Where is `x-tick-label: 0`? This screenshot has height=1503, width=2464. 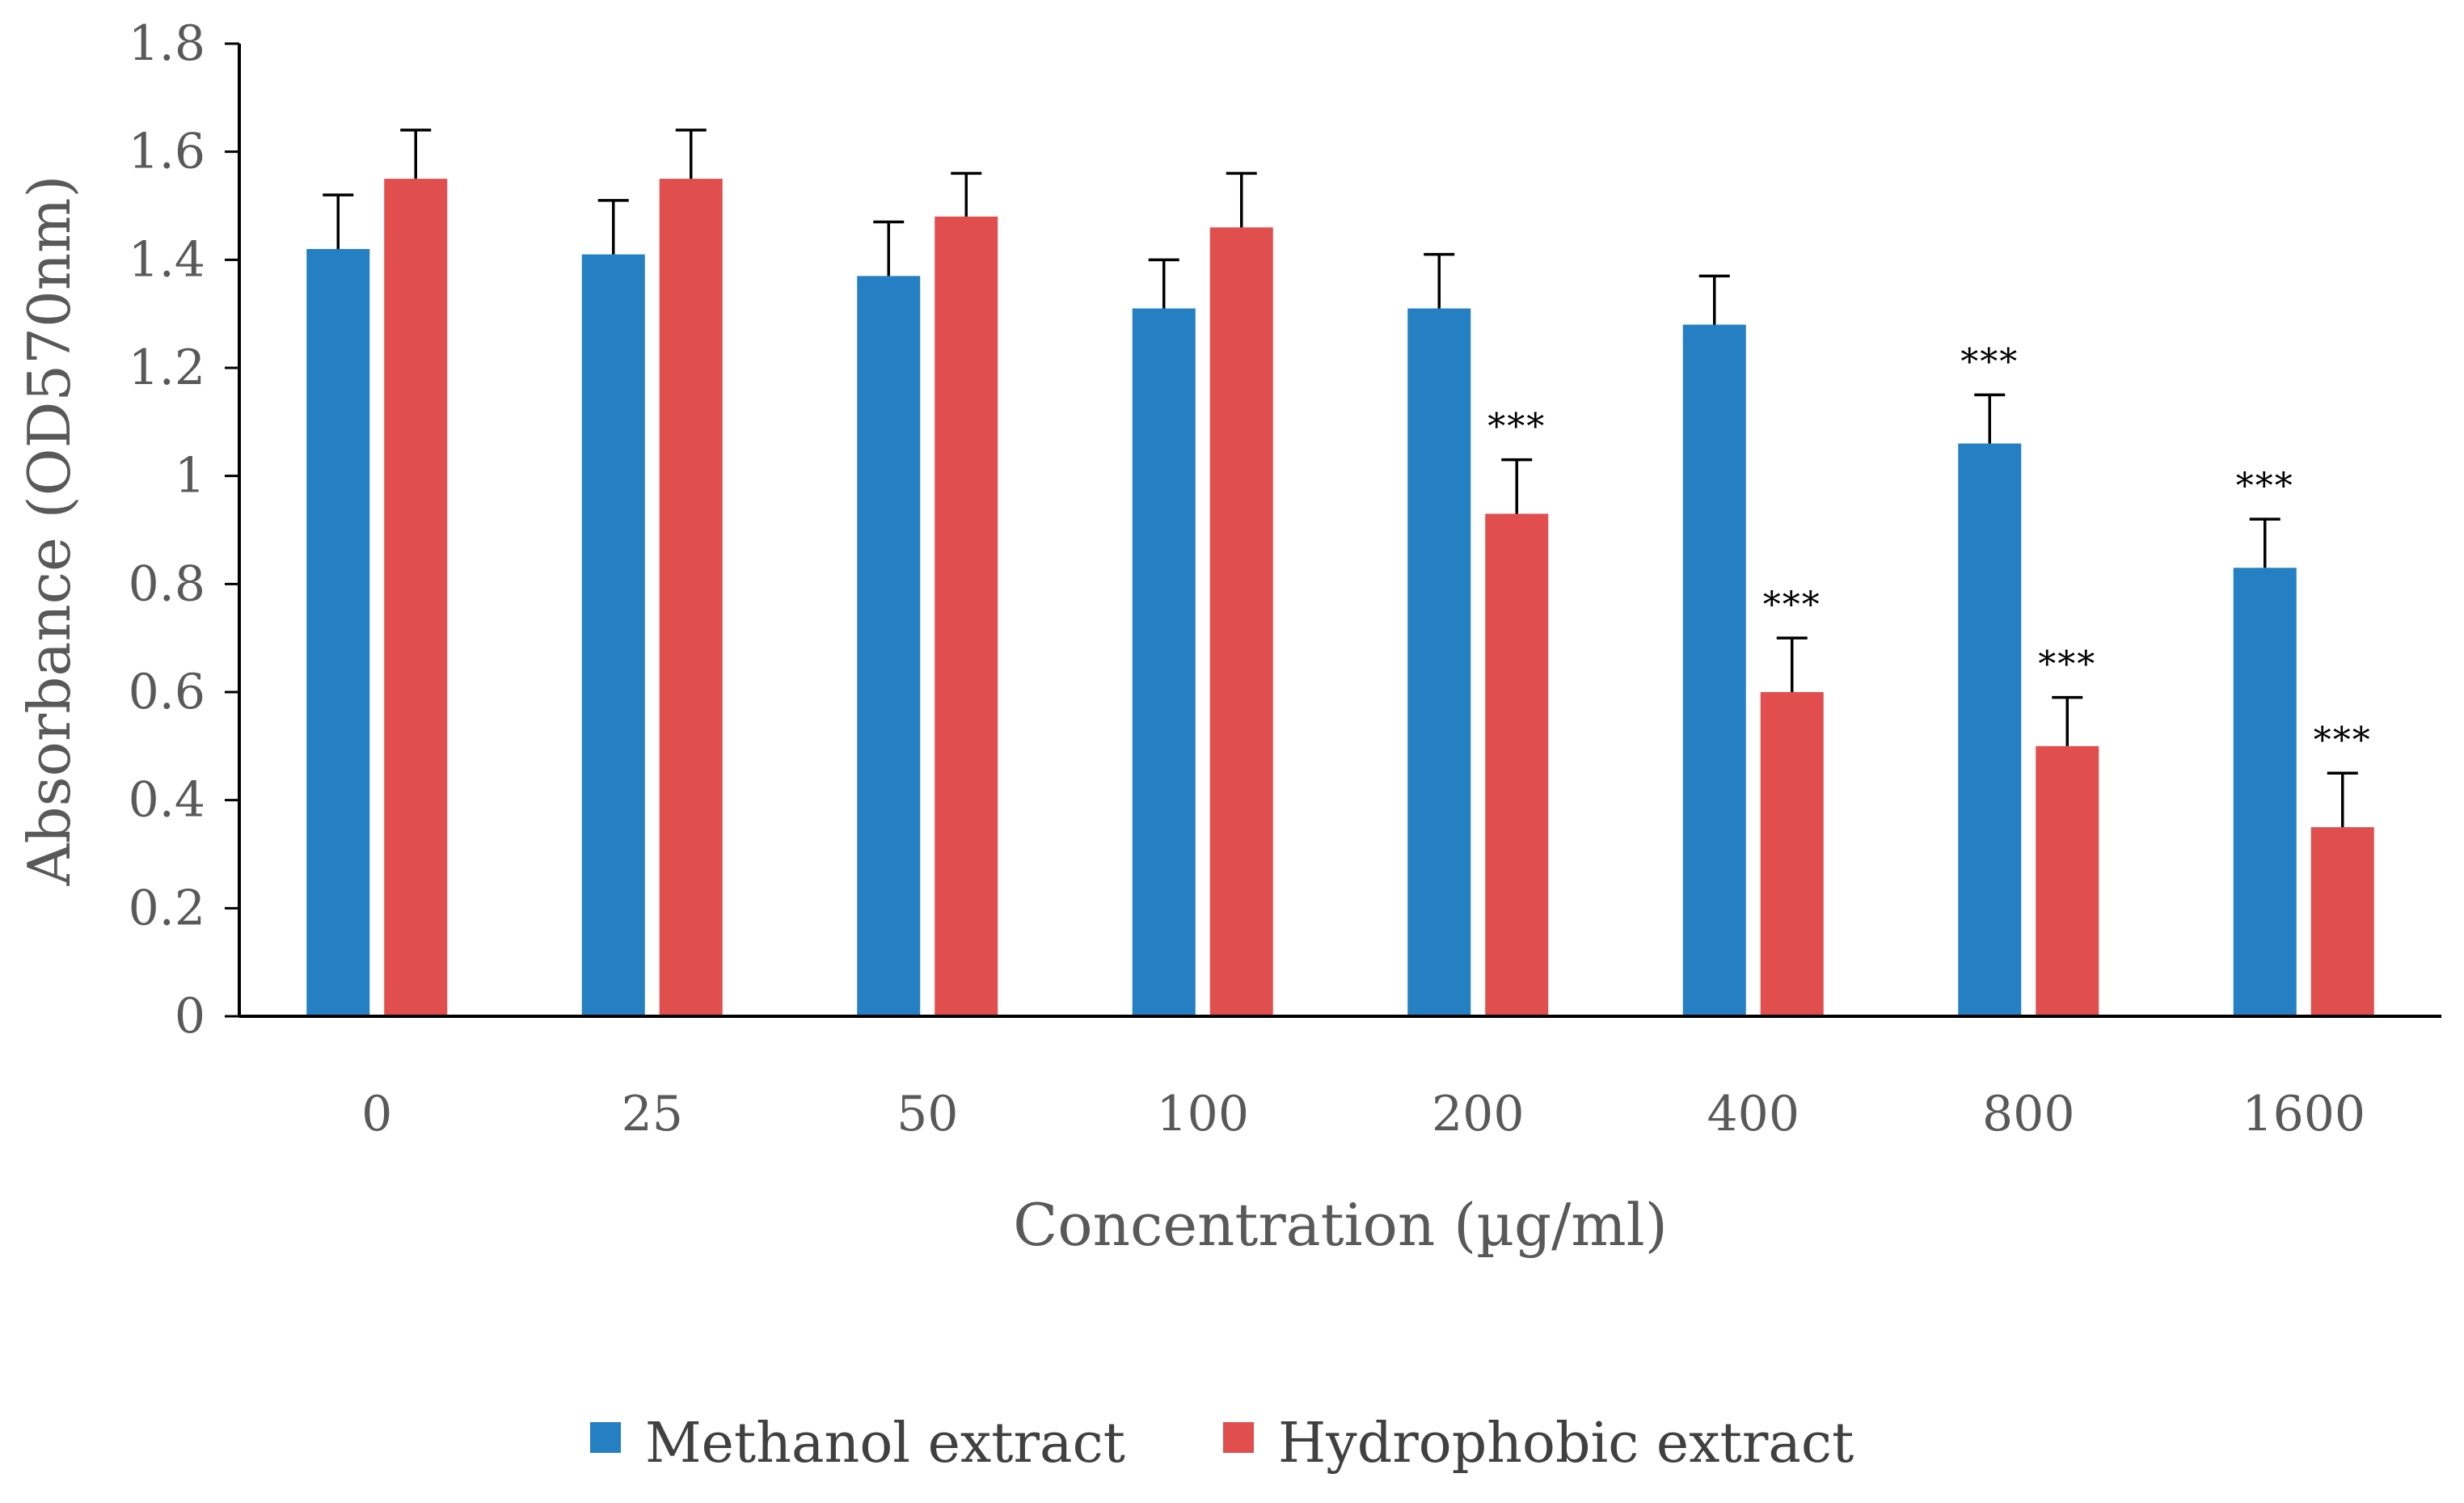
x-tick-label: 0 is located at coordinates (377, 1114).